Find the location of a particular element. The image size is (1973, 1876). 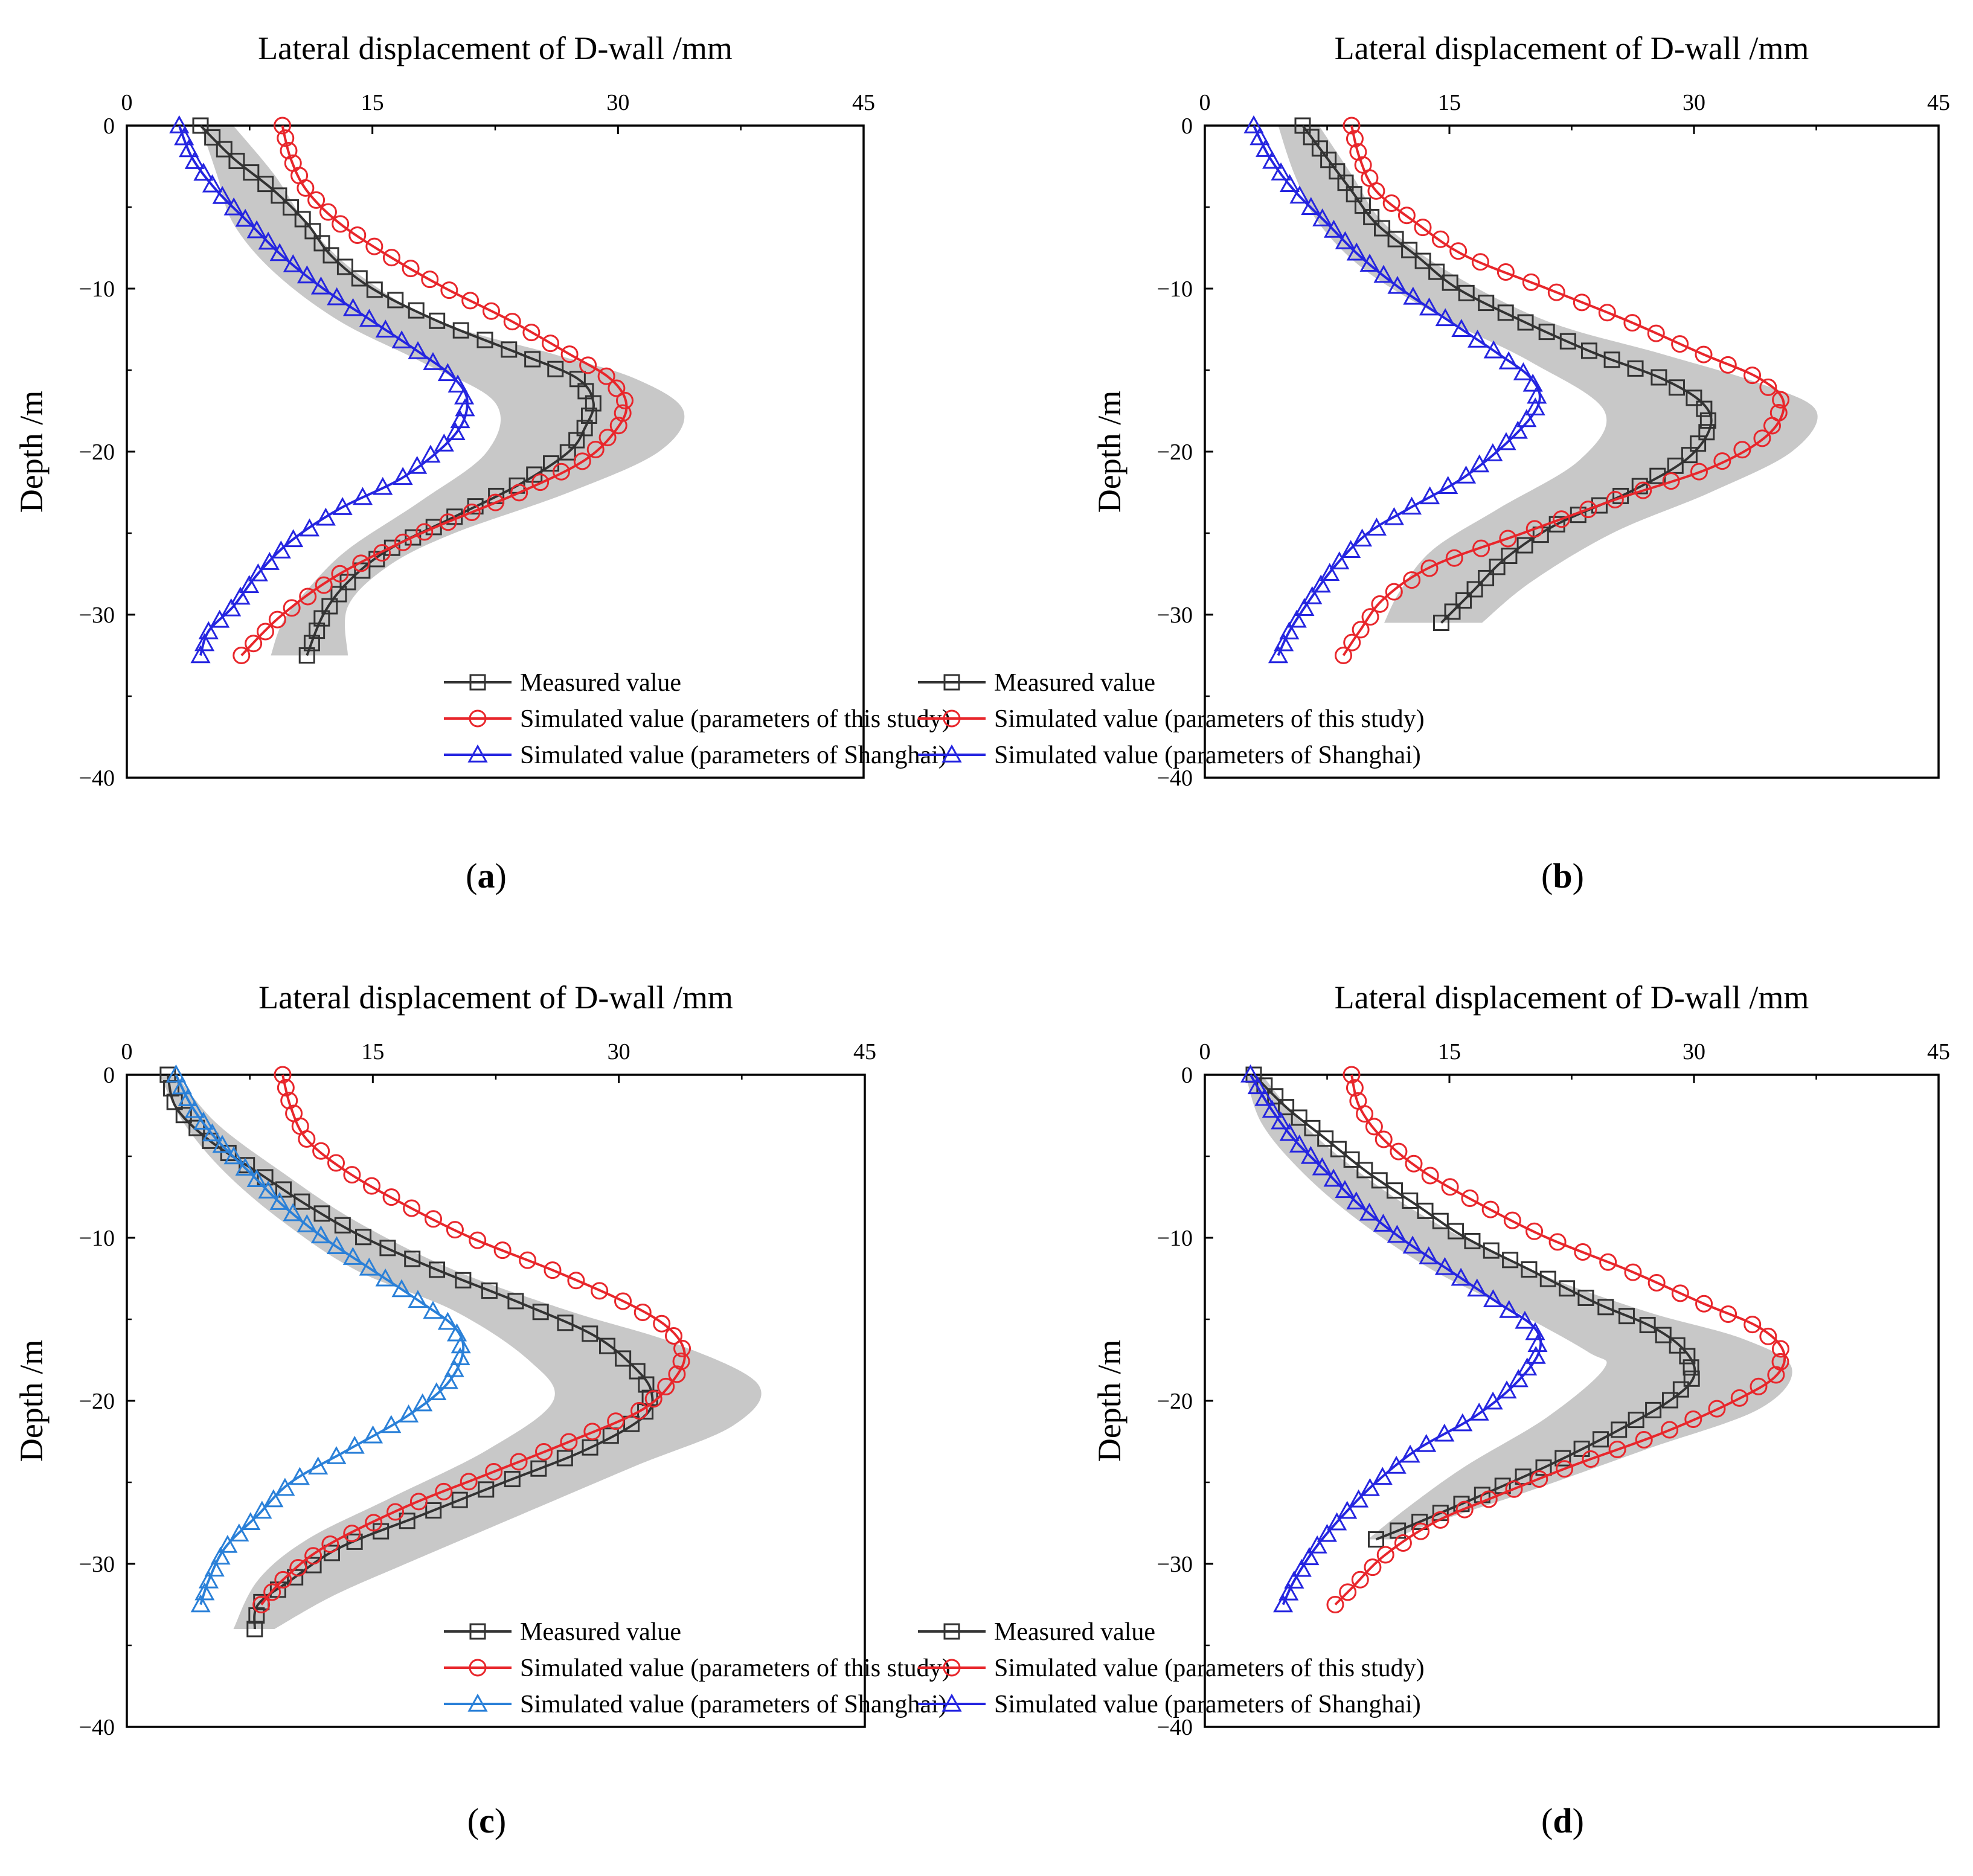

envelope-band is located at coordinates (460, 1352).